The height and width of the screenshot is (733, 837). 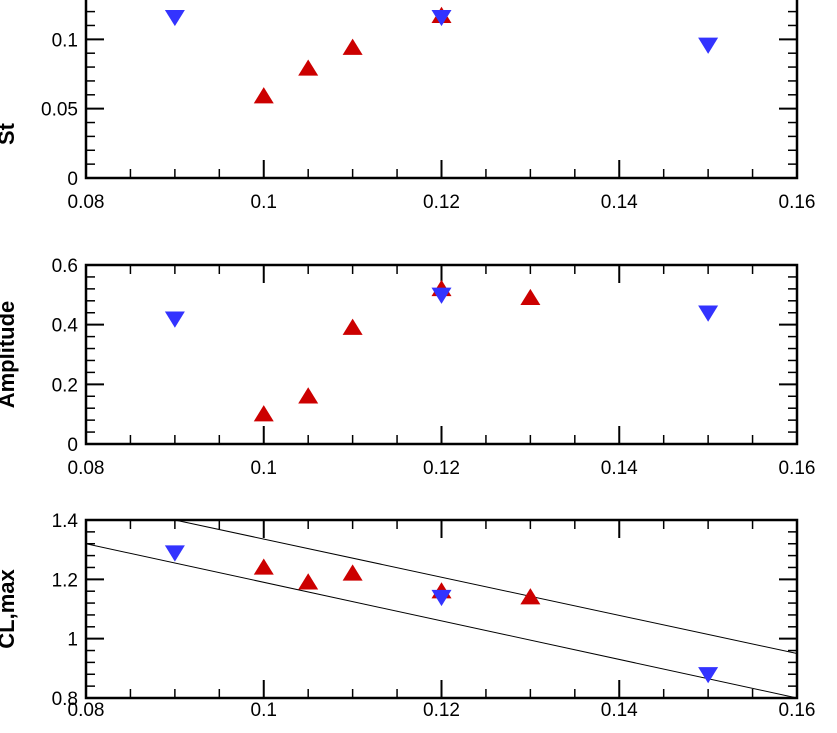 What do you see at coordinates (485, 587) in the screenshot?
I see `upper-trend-line` at bounding box center [485, 587].